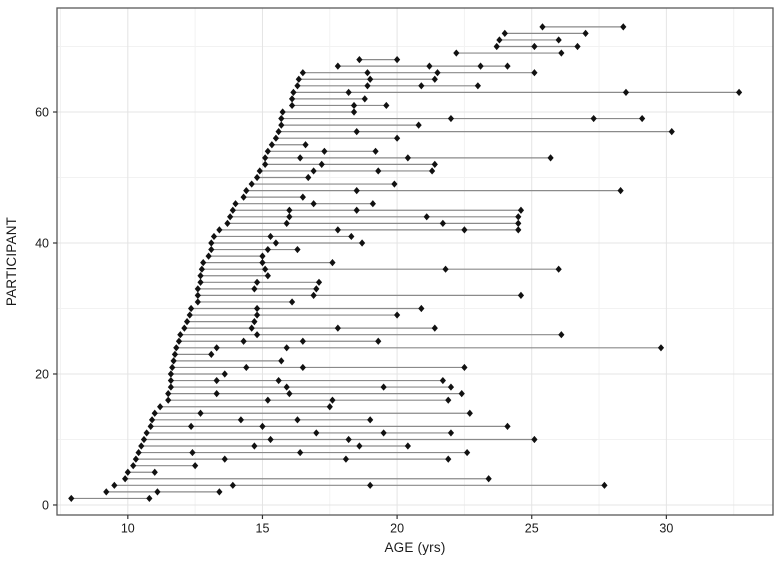  Describe the element at coordinates (128, 529) in the screenshot. I see `x-tick-label: 10` at that location.